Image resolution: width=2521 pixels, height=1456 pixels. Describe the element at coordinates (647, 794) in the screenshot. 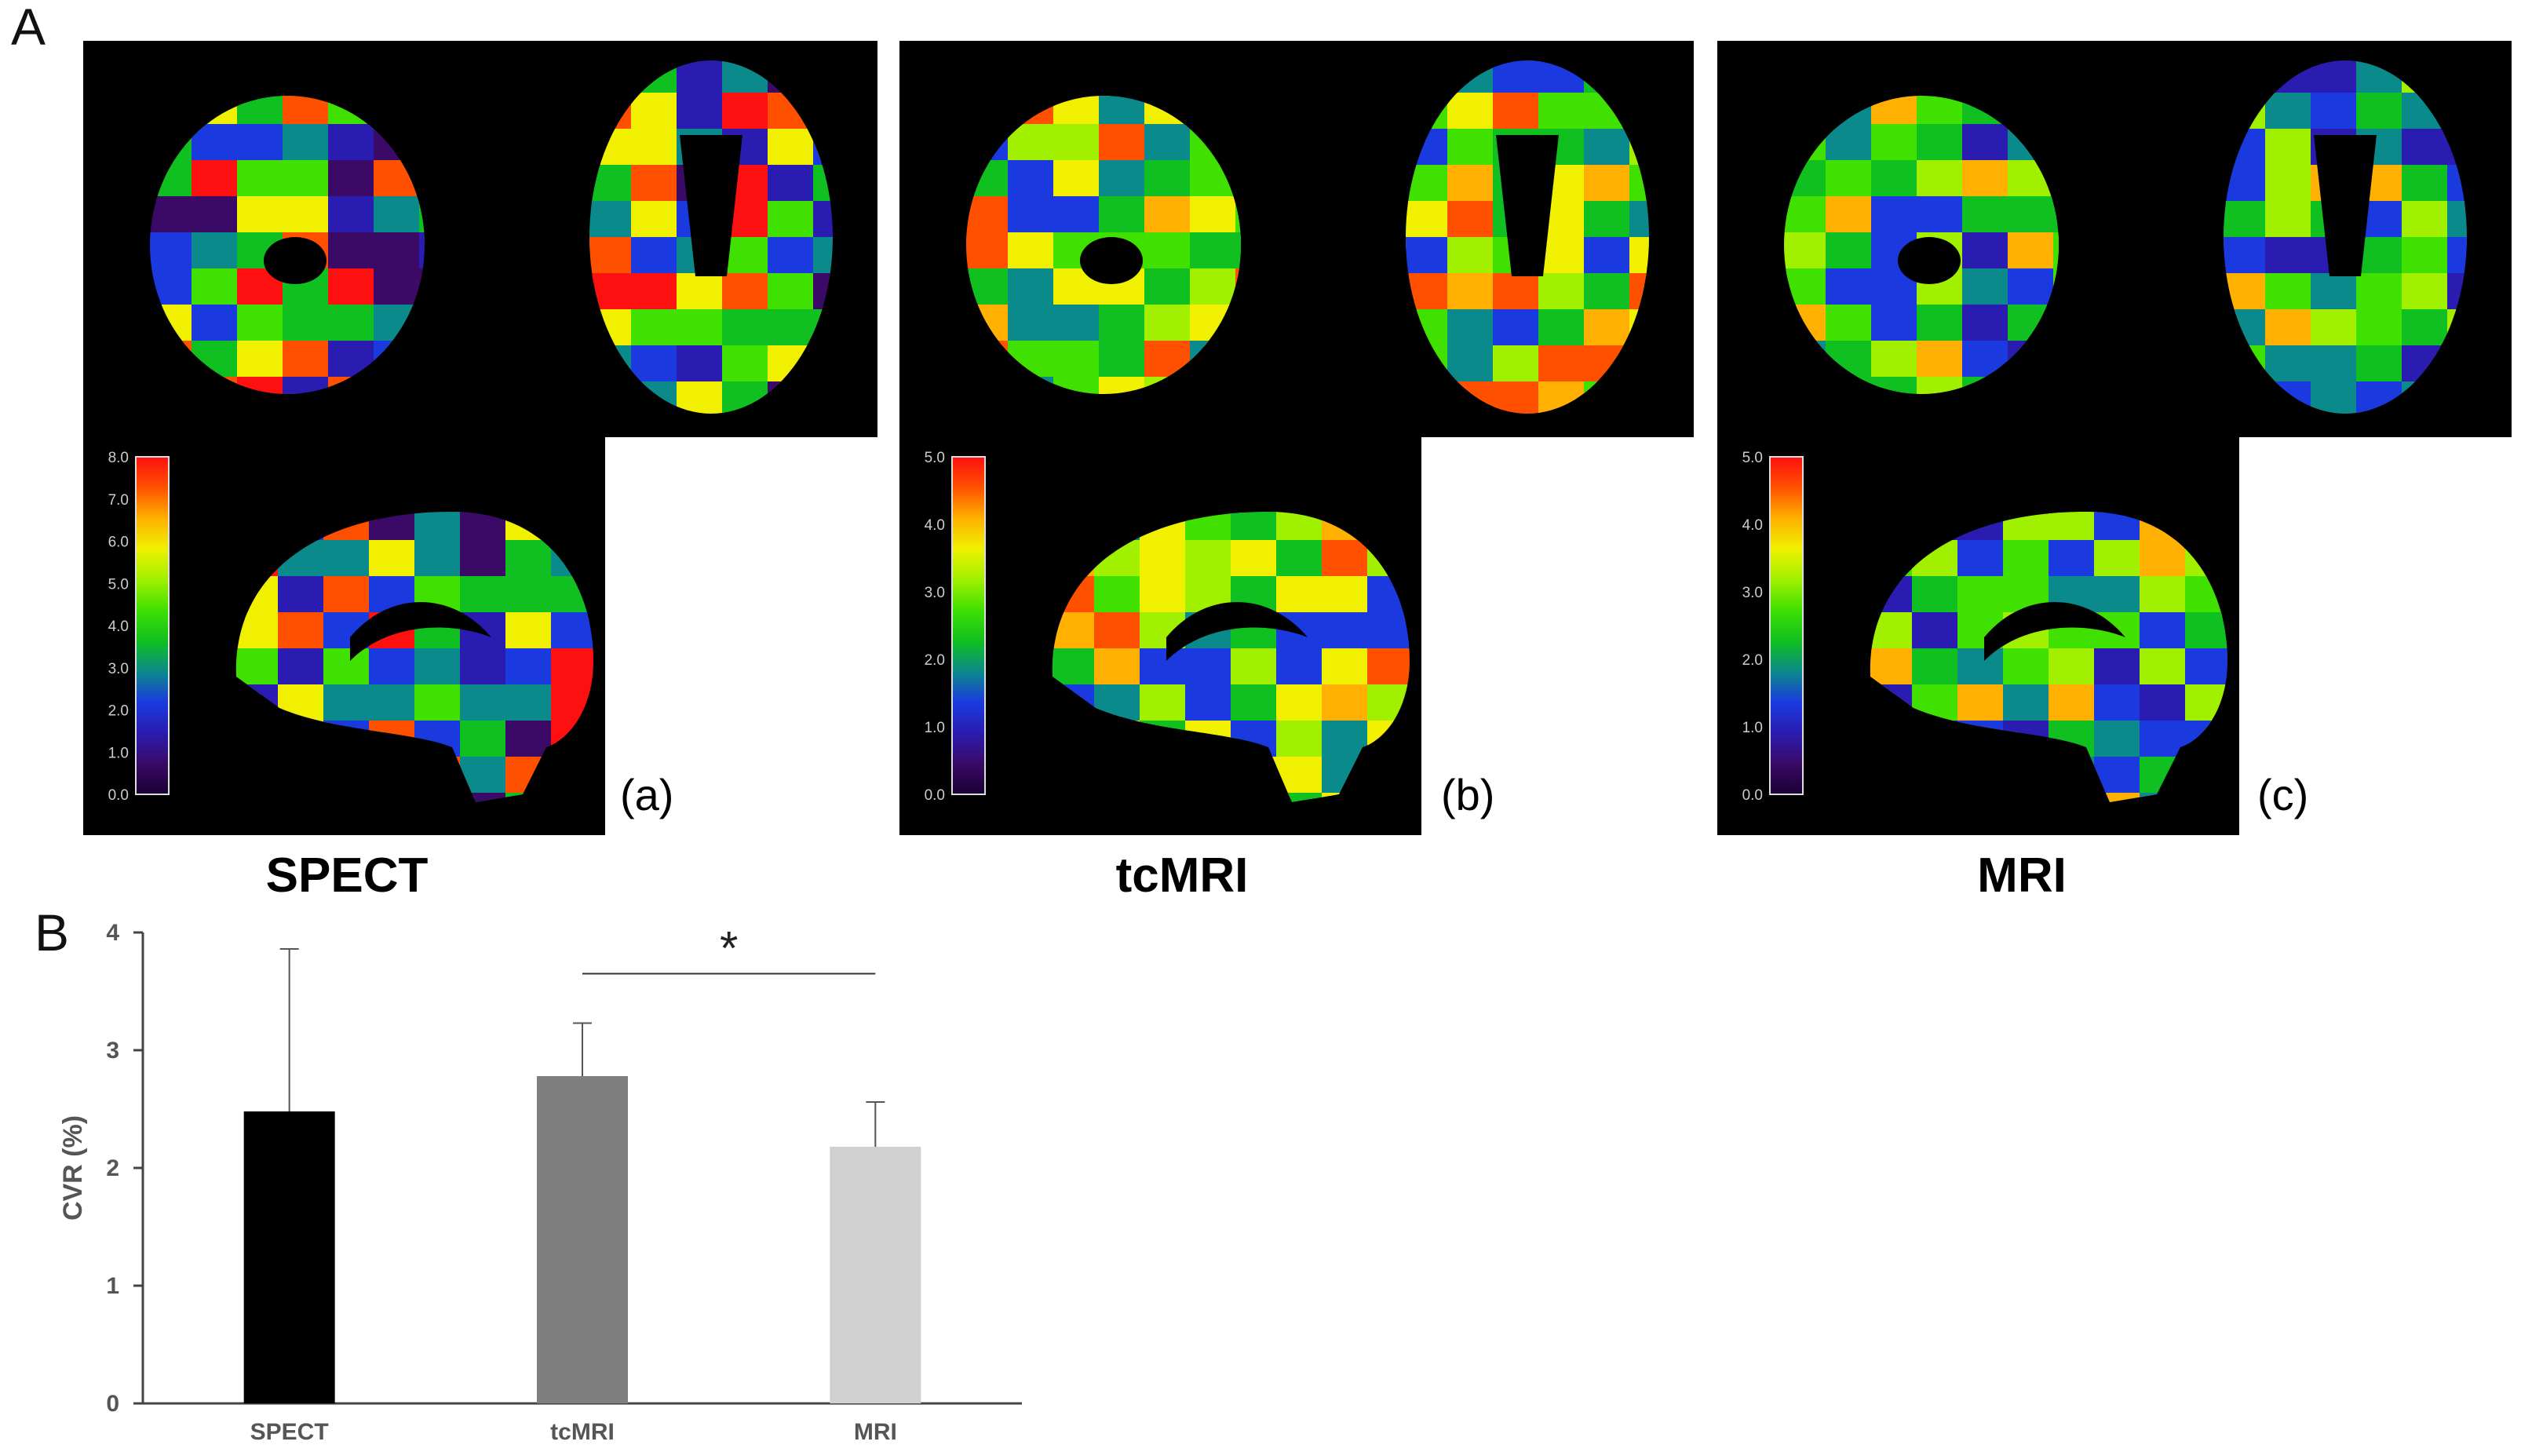

I see `spect-sublabel: (a)` at that location.